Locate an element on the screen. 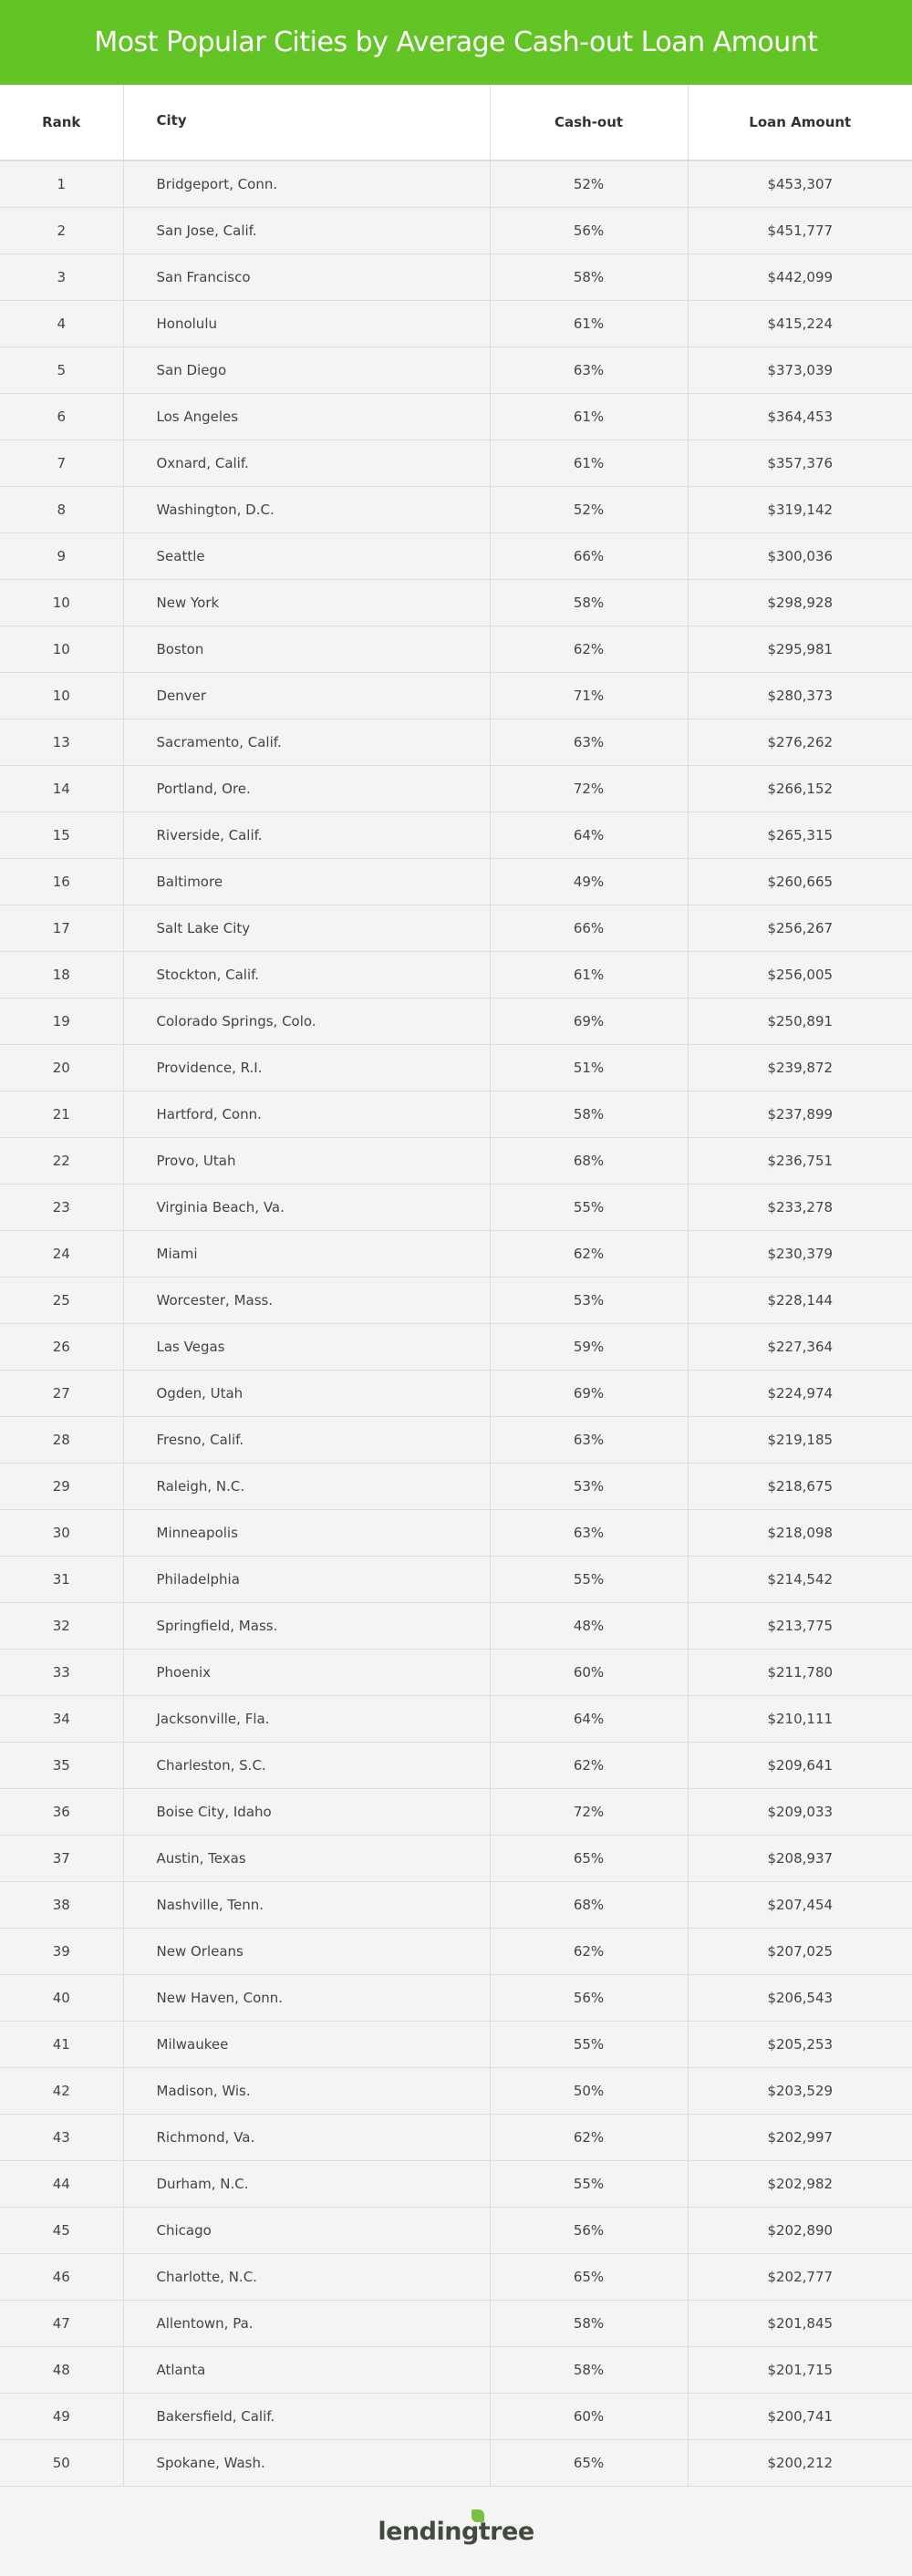 The image size is (912, 2576). cell-city: Baltimore is located at coordinates (307, 881).